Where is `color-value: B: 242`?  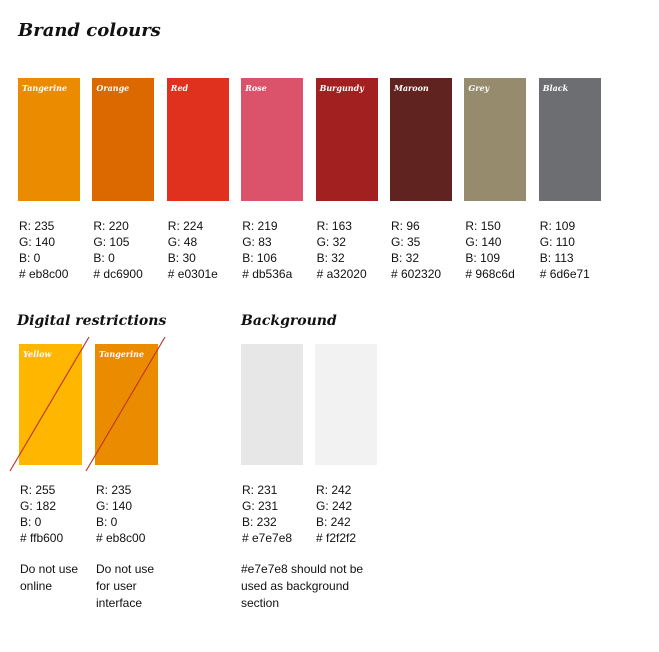 color-value: B: 242 is located at coordinates (333, 522).